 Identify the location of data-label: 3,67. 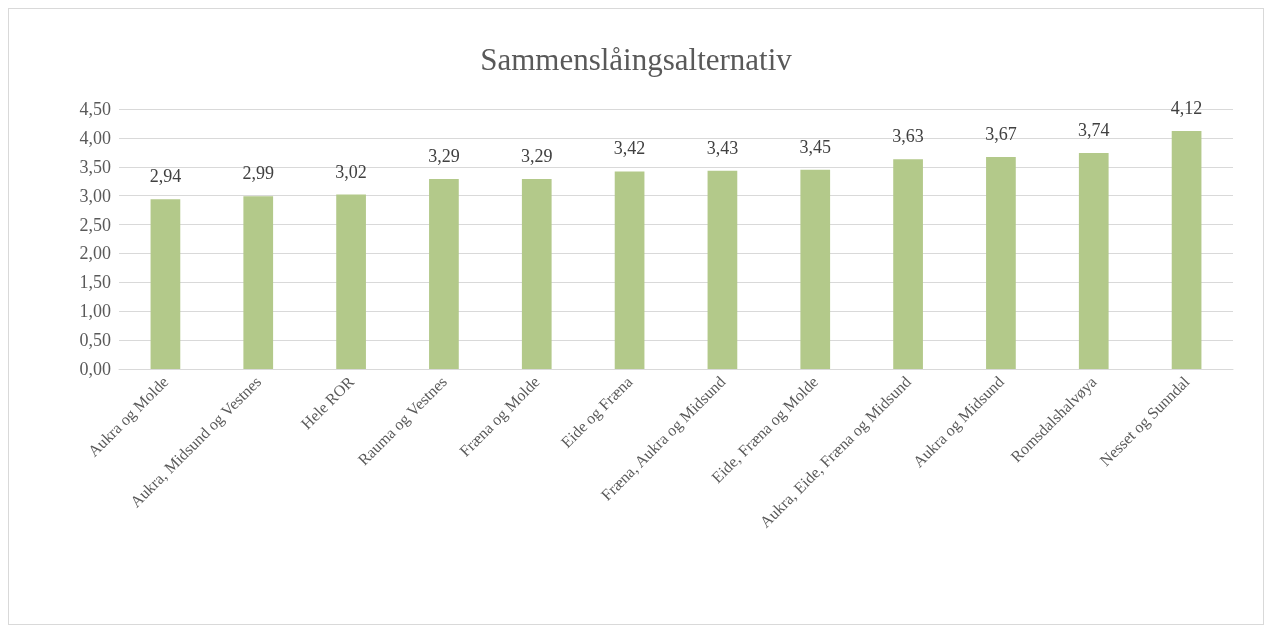
(1001, 133).